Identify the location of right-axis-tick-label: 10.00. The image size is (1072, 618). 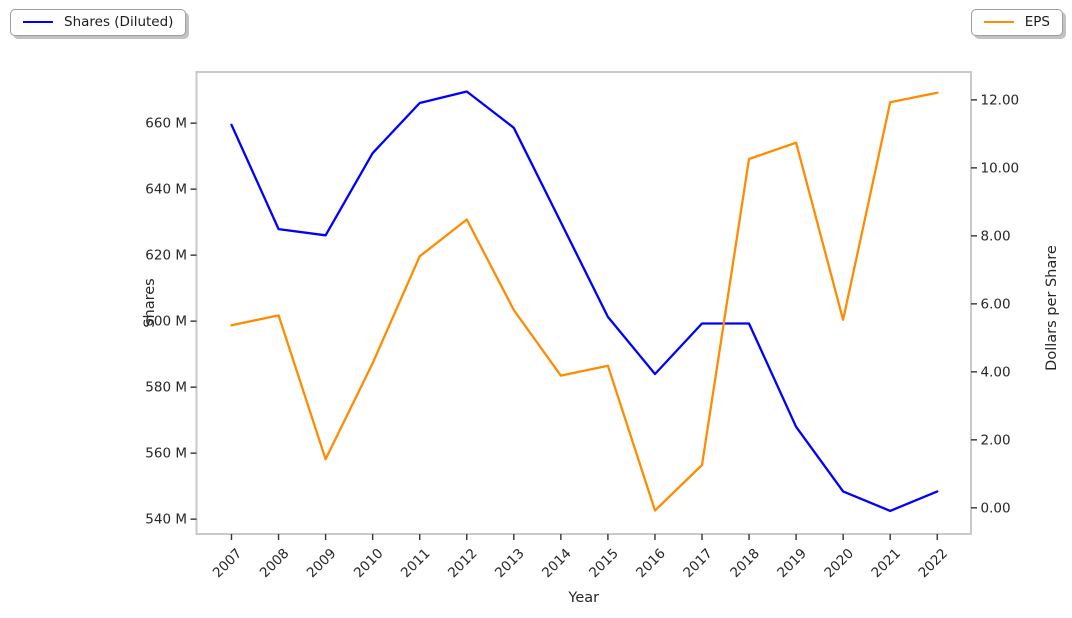
(1000, 168).